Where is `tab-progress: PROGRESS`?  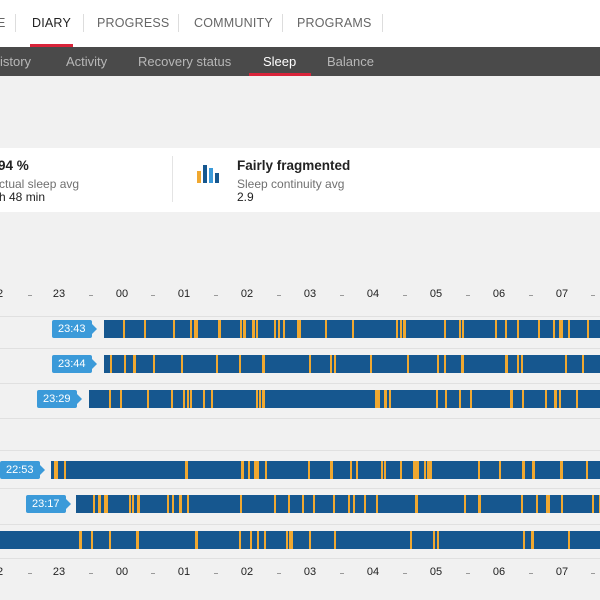
tab-progress: PROGRESS is located at coordinates (133, 23).